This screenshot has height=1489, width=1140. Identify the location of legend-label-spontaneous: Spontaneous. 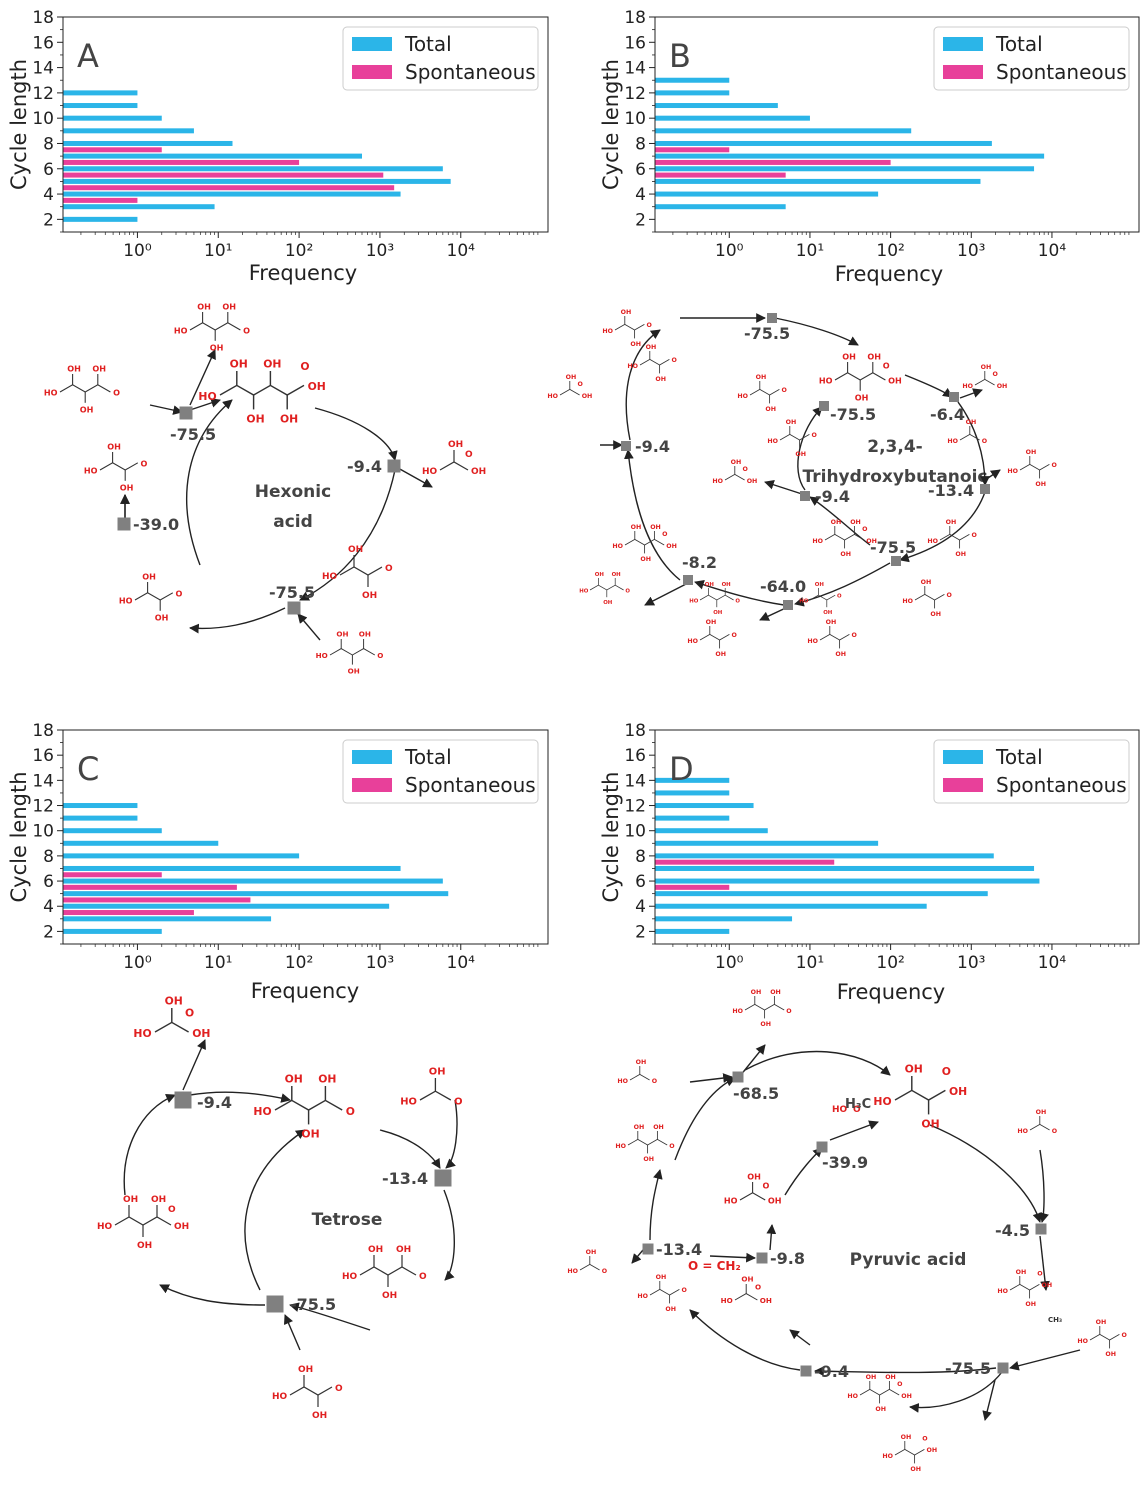
(1061, 72).